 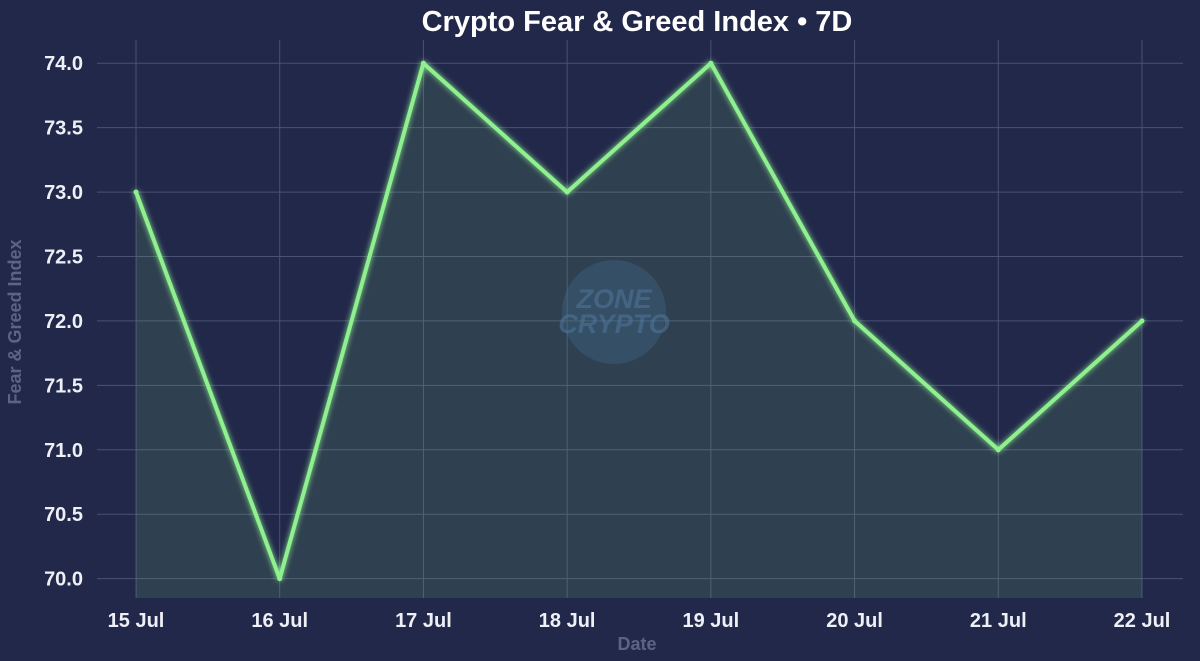 What do you see at coordinates (63, 193) in the screenshot?
I see `y-tick-label: 73.0` at bounding box center [63, 193].